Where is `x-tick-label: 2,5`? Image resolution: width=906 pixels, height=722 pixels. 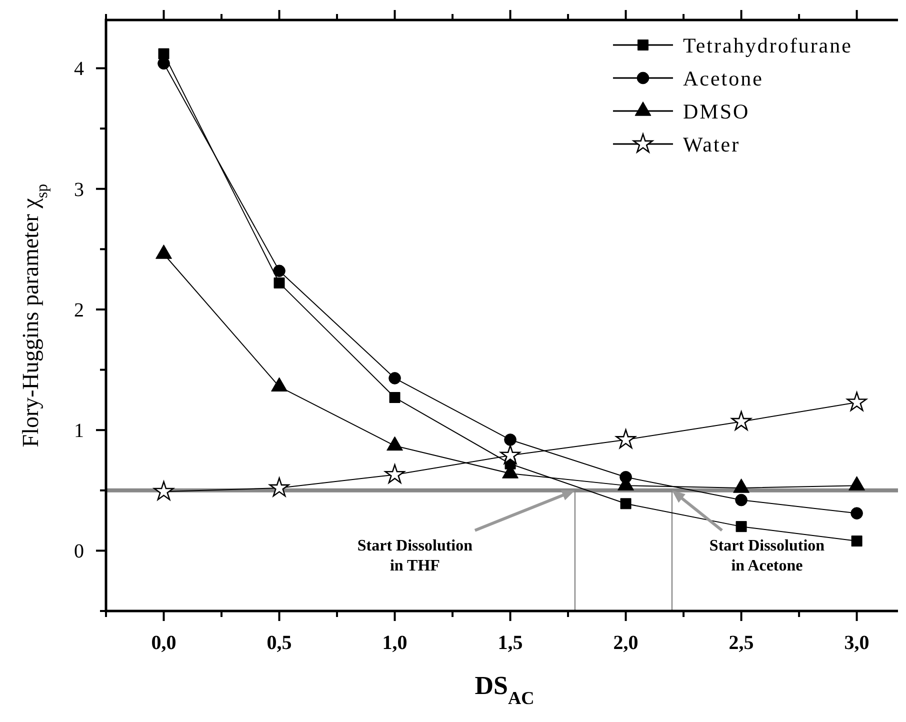 x-tick-label: 2,5 is located at coordinates (741, 643).